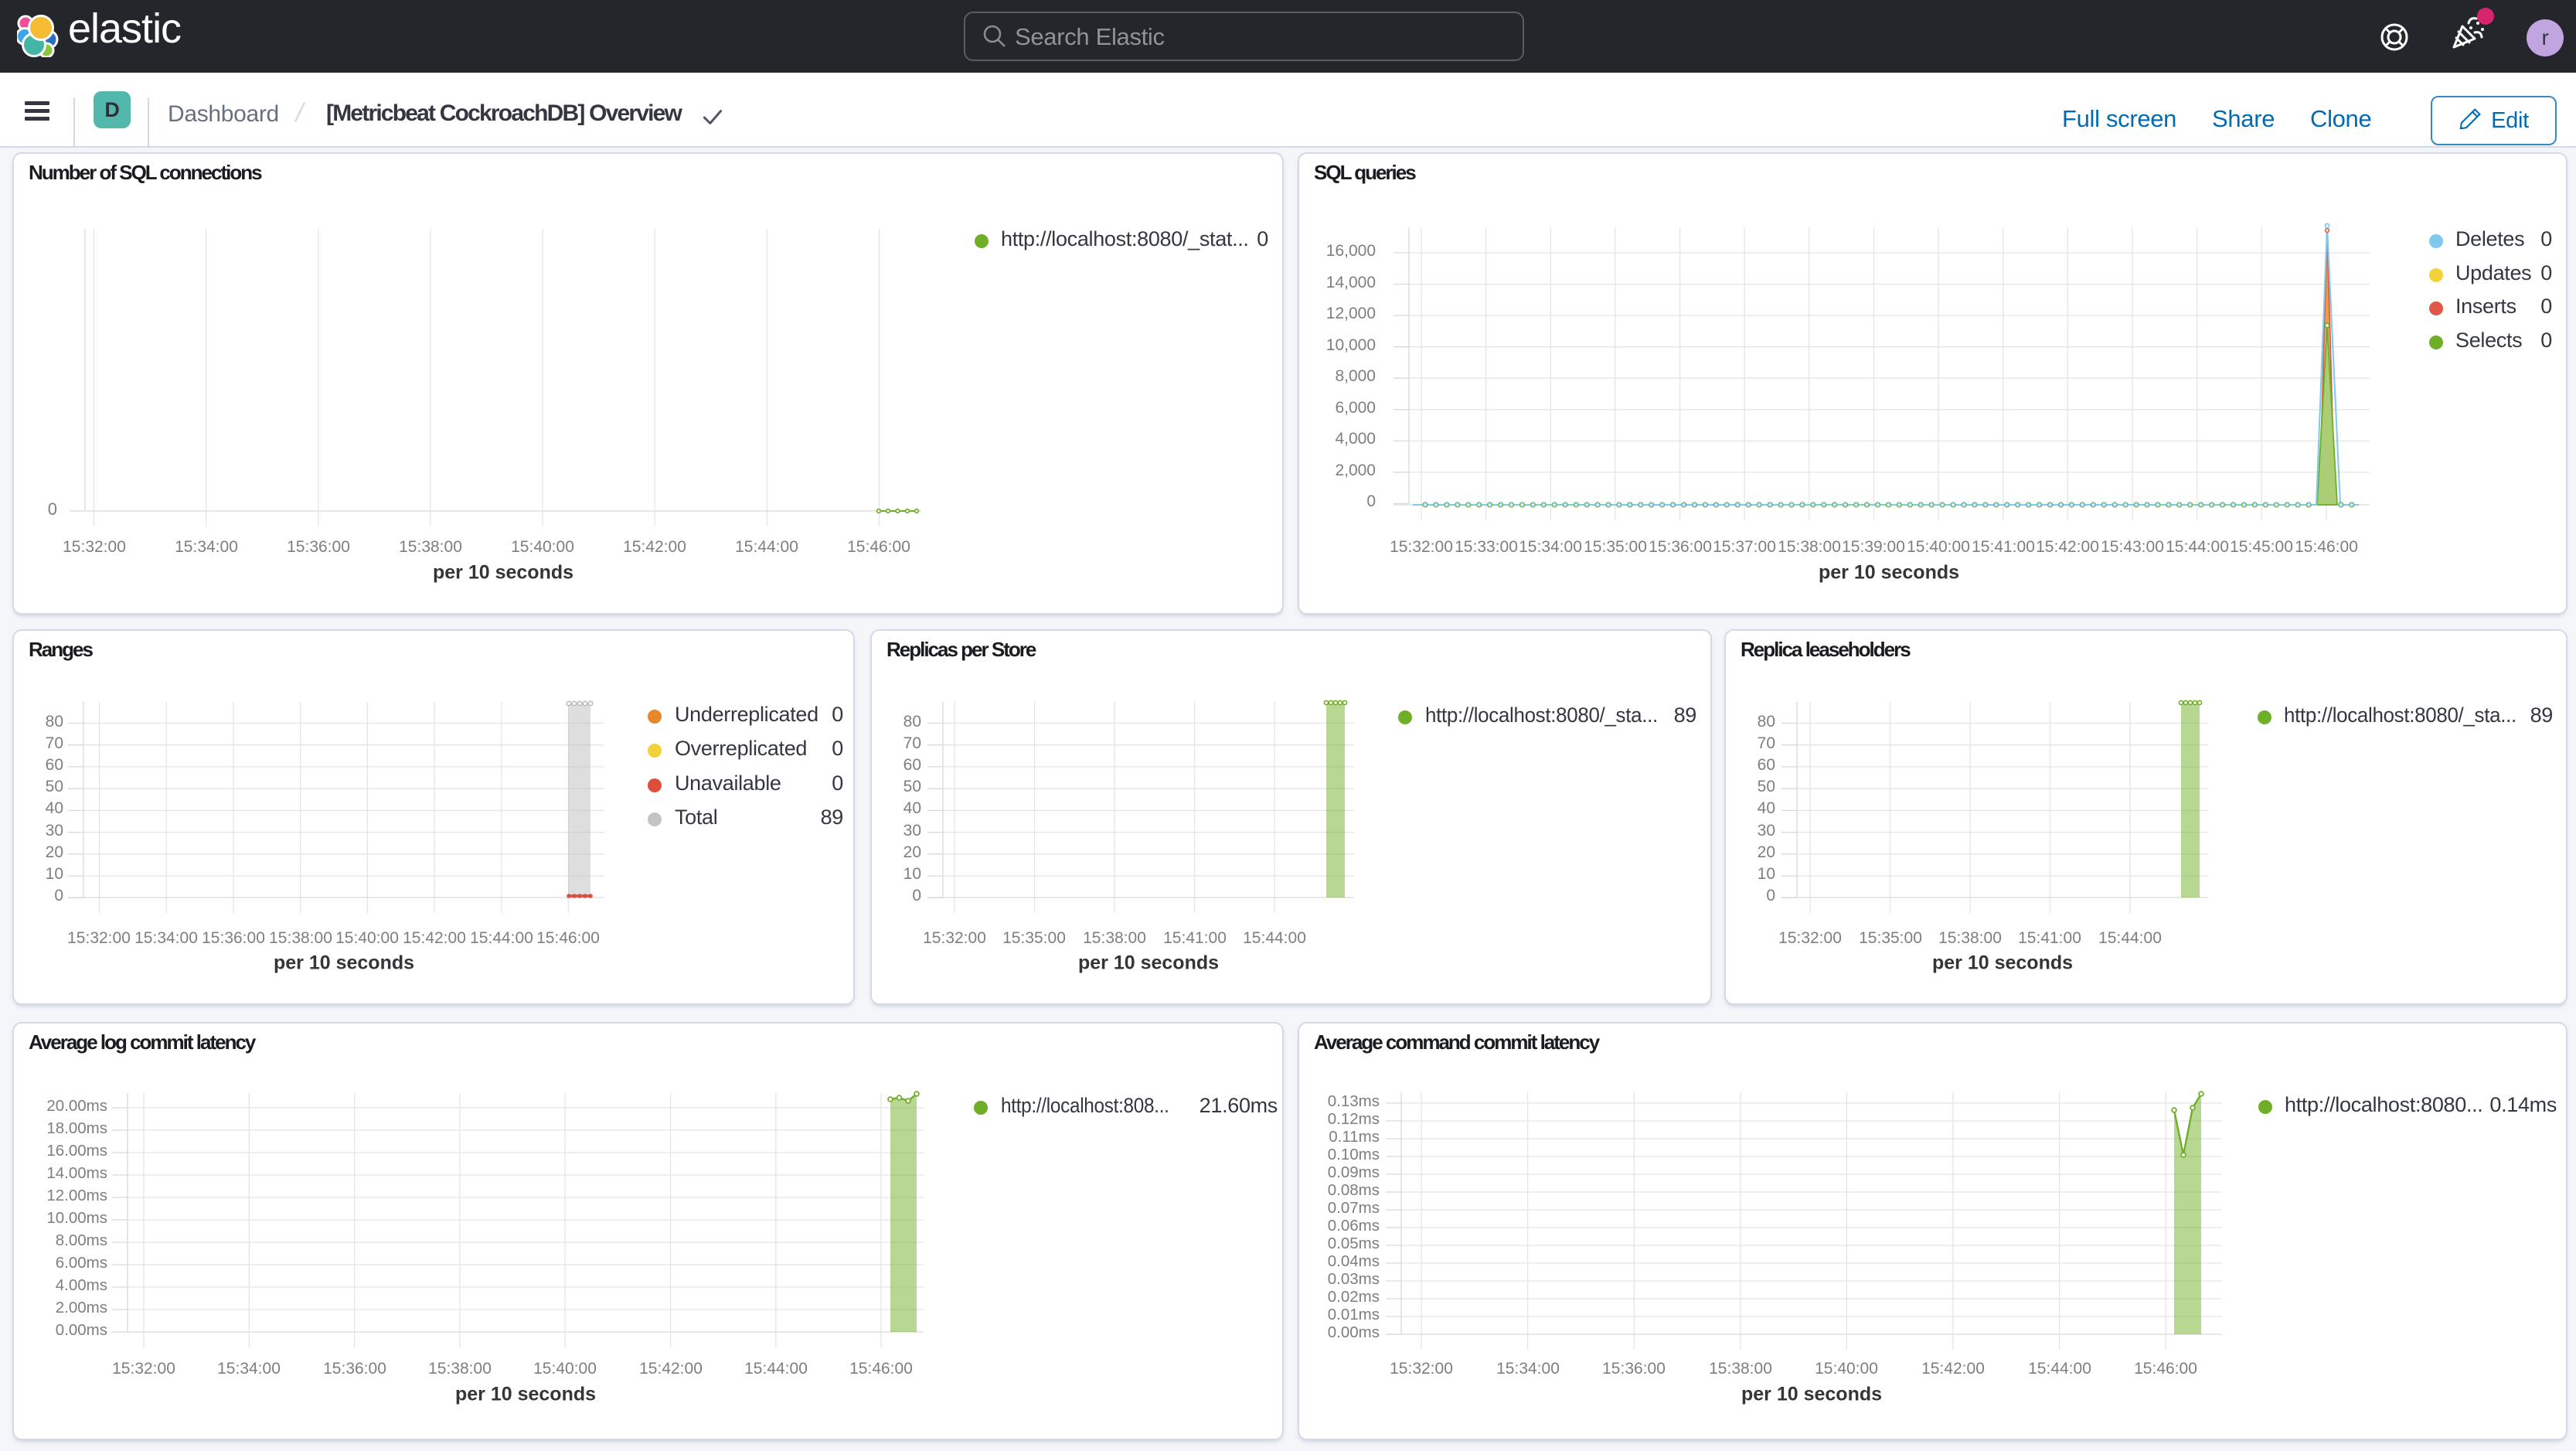 The height and width of the screenshot is (1451, 2576). What do you see at coordinates (1355, 439) in the screenshot?
I see `svg-text: 4,000` at bounding box center [1355, 439].